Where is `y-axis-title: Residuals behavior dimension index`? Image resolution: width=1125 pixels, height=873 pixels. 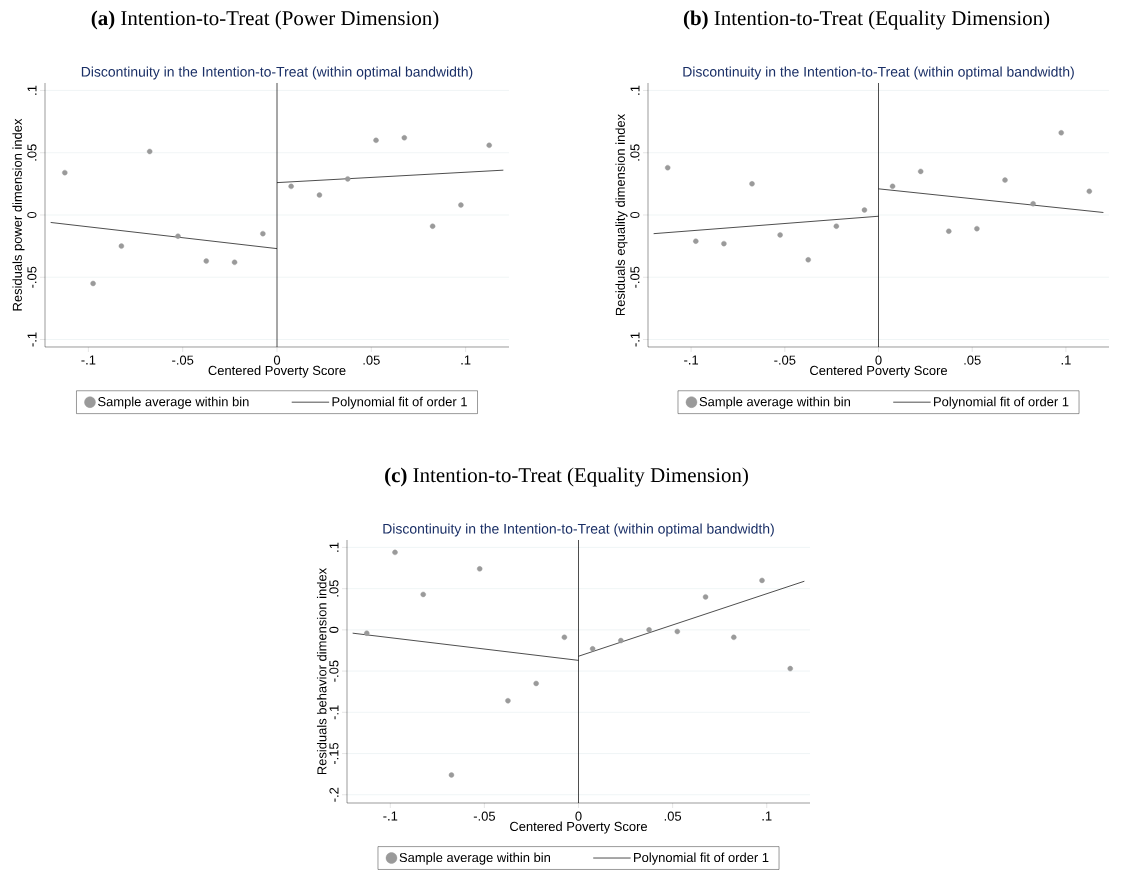 y-axis-title: Residuals behavior dimension index is located at coordinates (321, 671).